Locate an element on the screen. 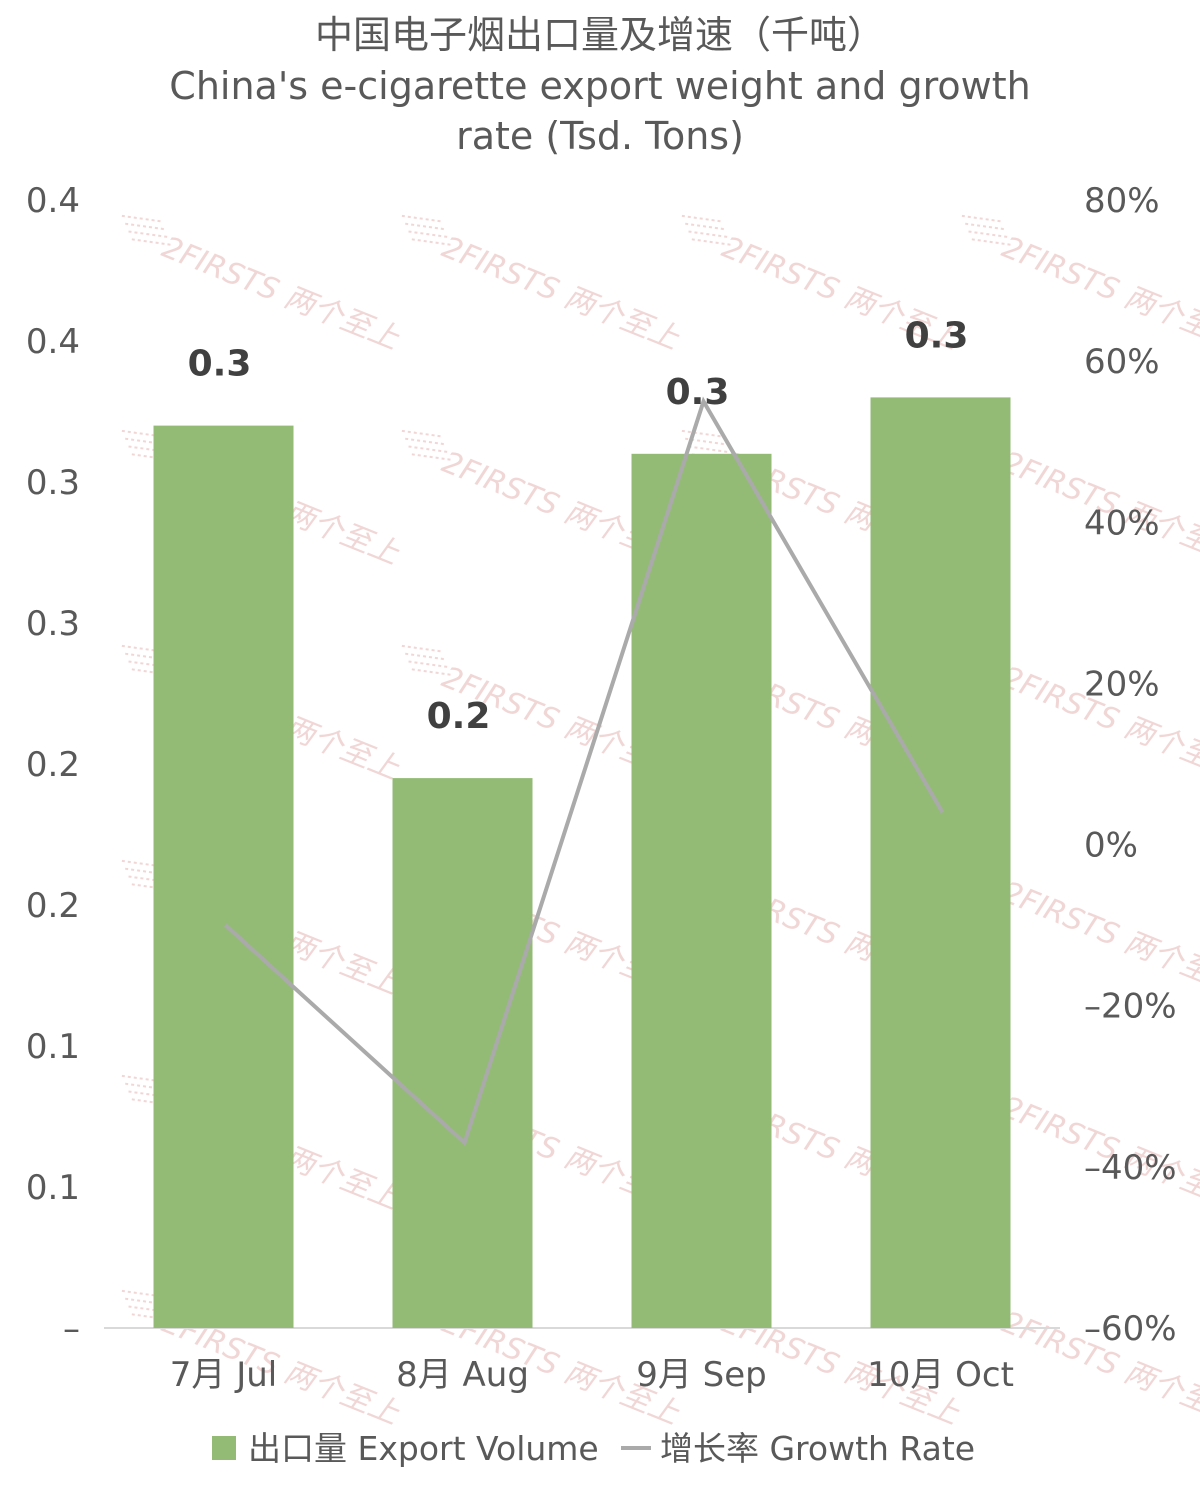 Image resolution: width=1200 pixels, height=1494 pixels. right-axis-tick-label: 0% is located at coordinates (1111, 846).